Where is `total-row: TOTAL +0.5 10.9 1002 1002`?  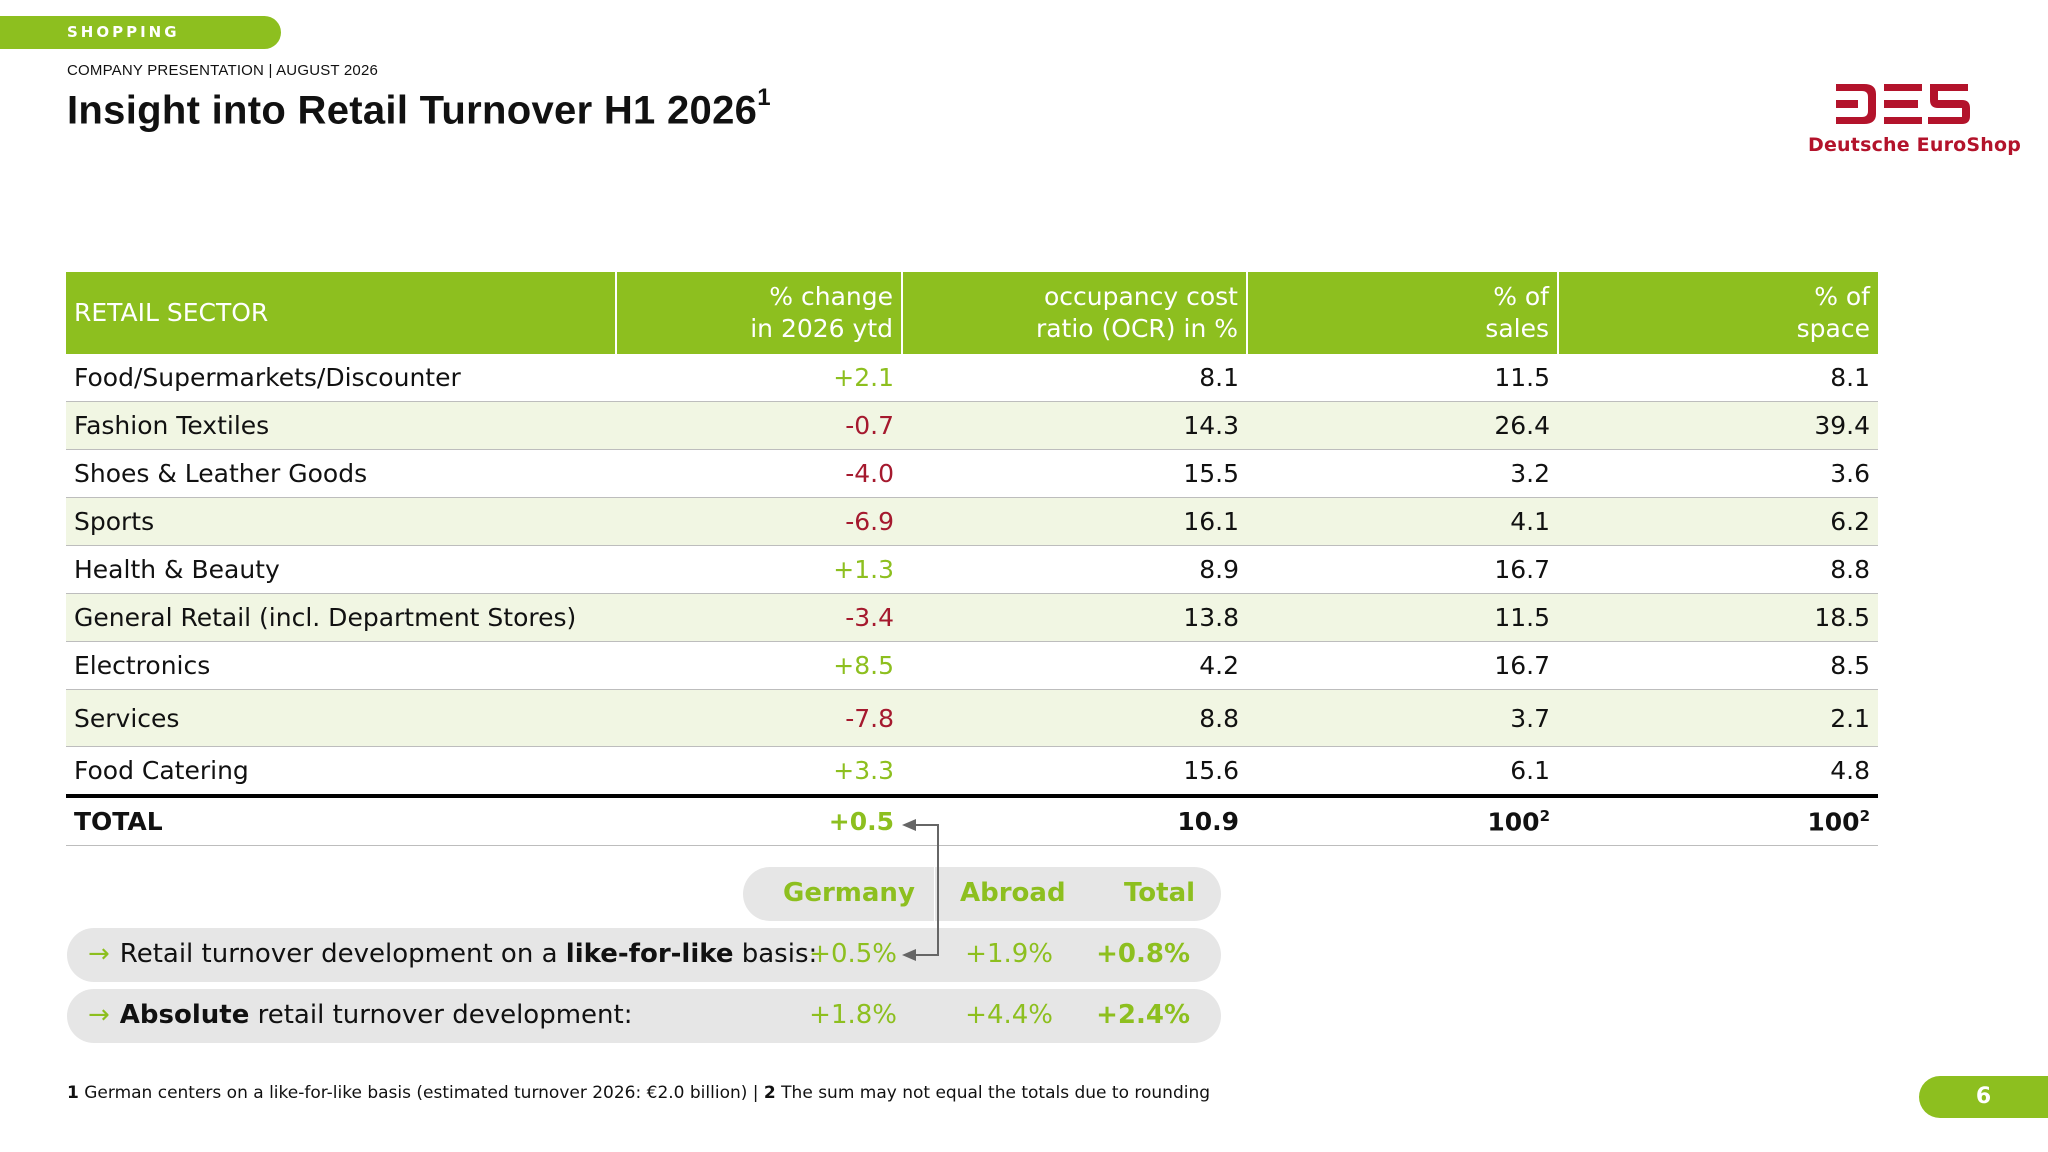 total-row: TOTAL +0.5 10.9 1002 1002 is located at coordinates (972, 821).